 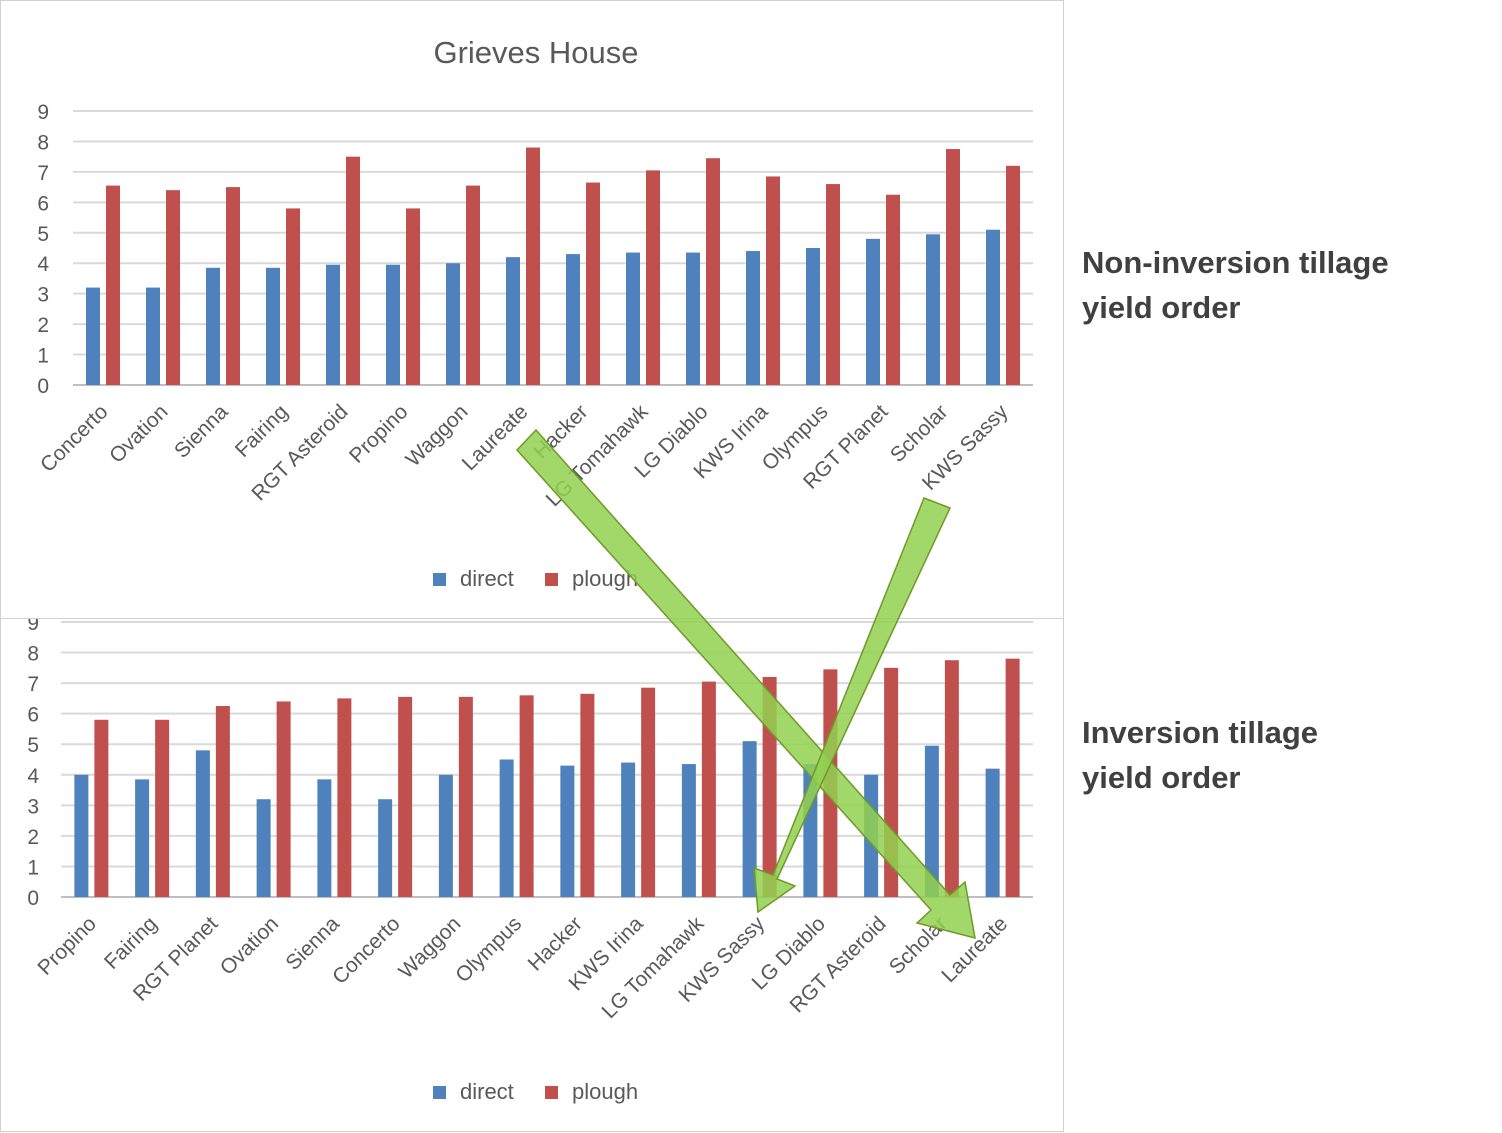 I want to click on x-tick-label: Laureate, so click(x=495, y=437).